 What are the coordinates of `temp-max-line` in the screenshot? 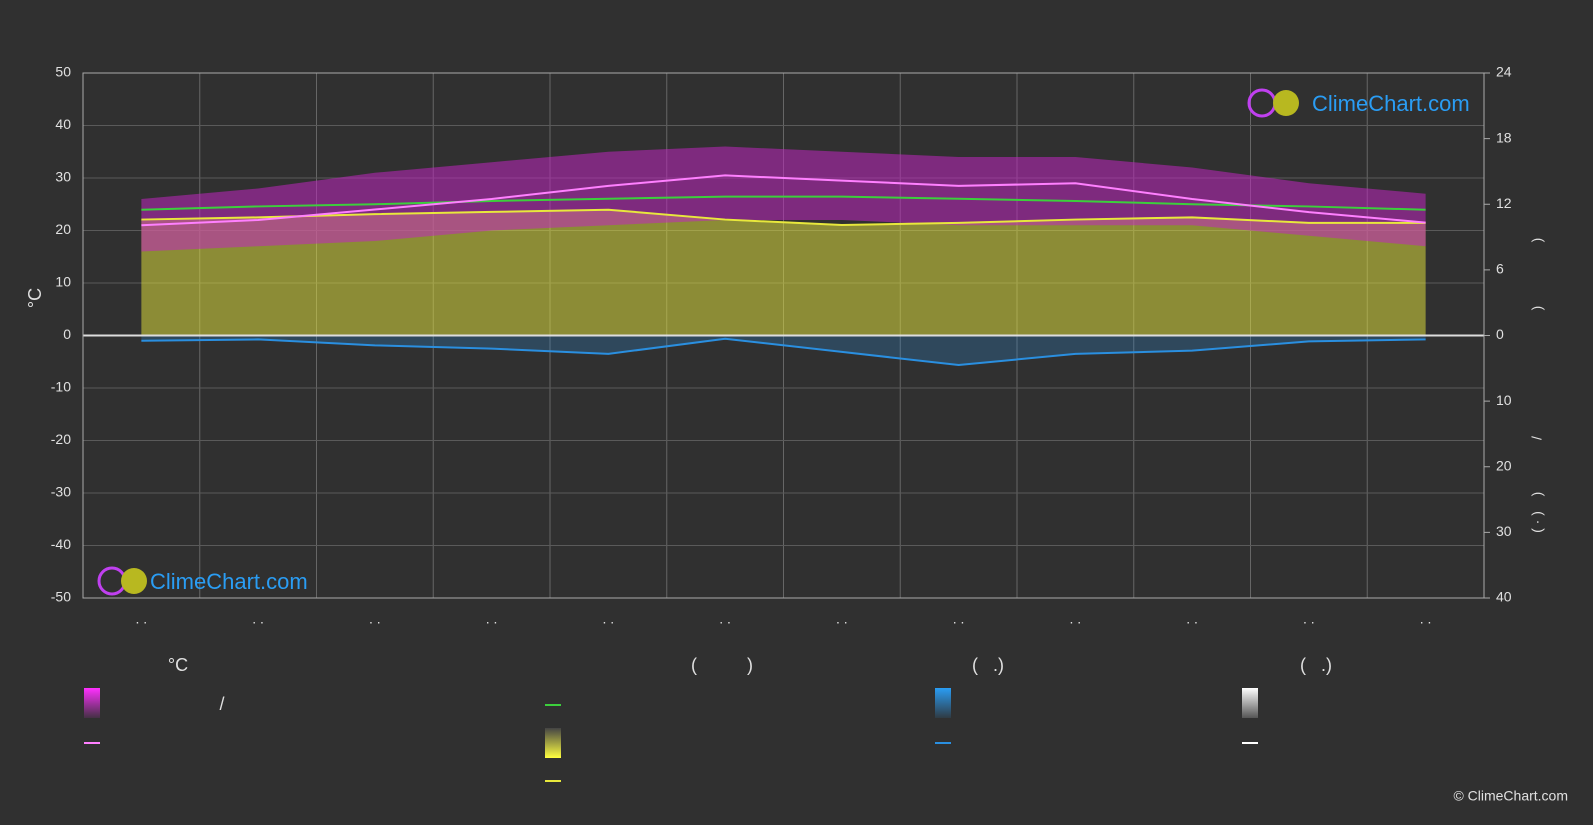 It's located at (783, 200).